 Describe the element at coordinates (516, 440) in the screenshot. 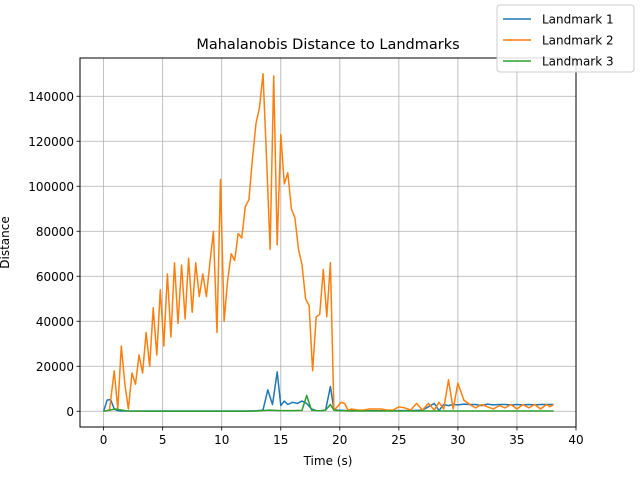

I see `x-tick-label: 35` at that location.